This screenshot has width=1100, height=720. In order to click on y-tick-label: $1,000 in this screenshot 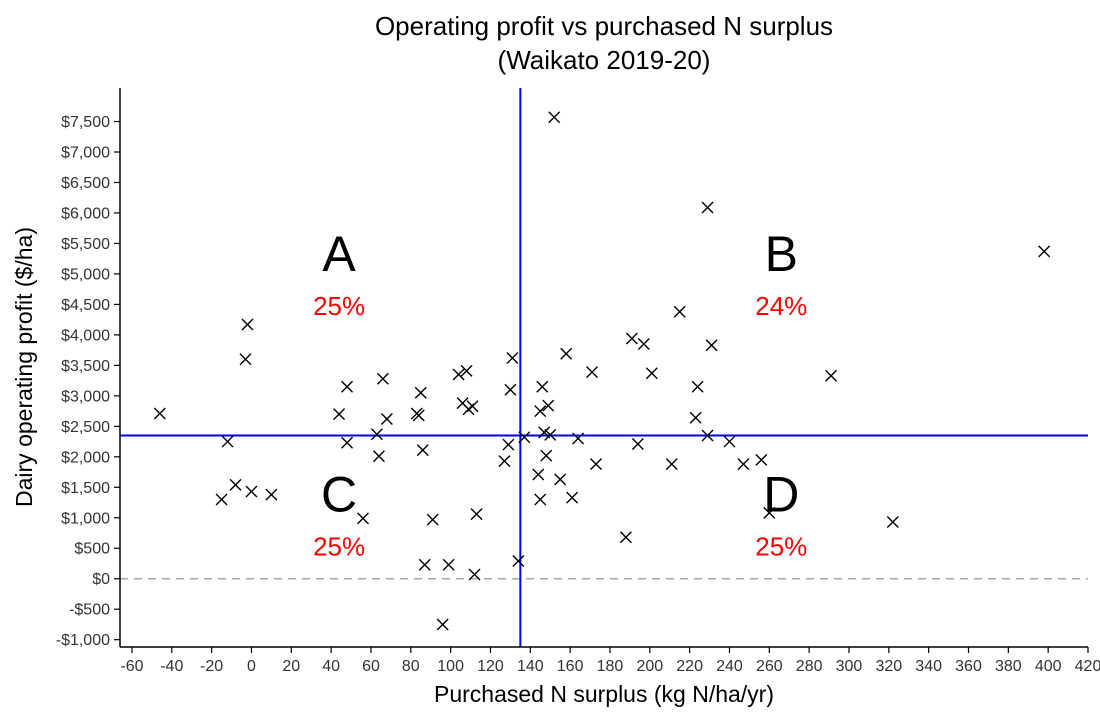, I will do `click(85, 518)`.